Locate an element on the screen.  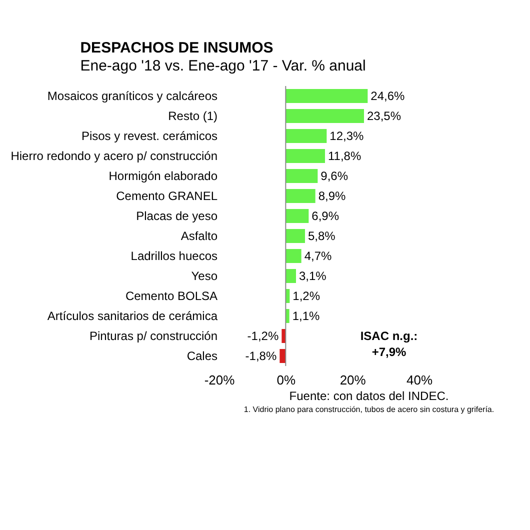
data-label: 3,1% is located at coordinates (313, 276).